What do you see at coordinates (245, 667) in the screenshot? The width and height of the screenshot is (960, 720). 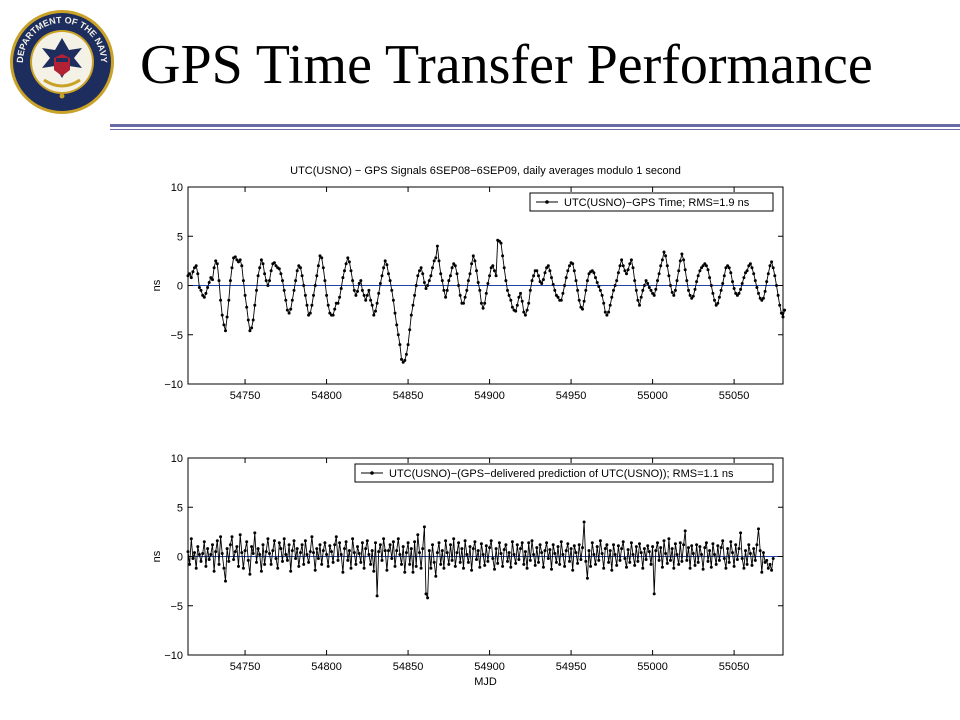 I see `x-tick-label: 54750` at bounding box center [245, 667].